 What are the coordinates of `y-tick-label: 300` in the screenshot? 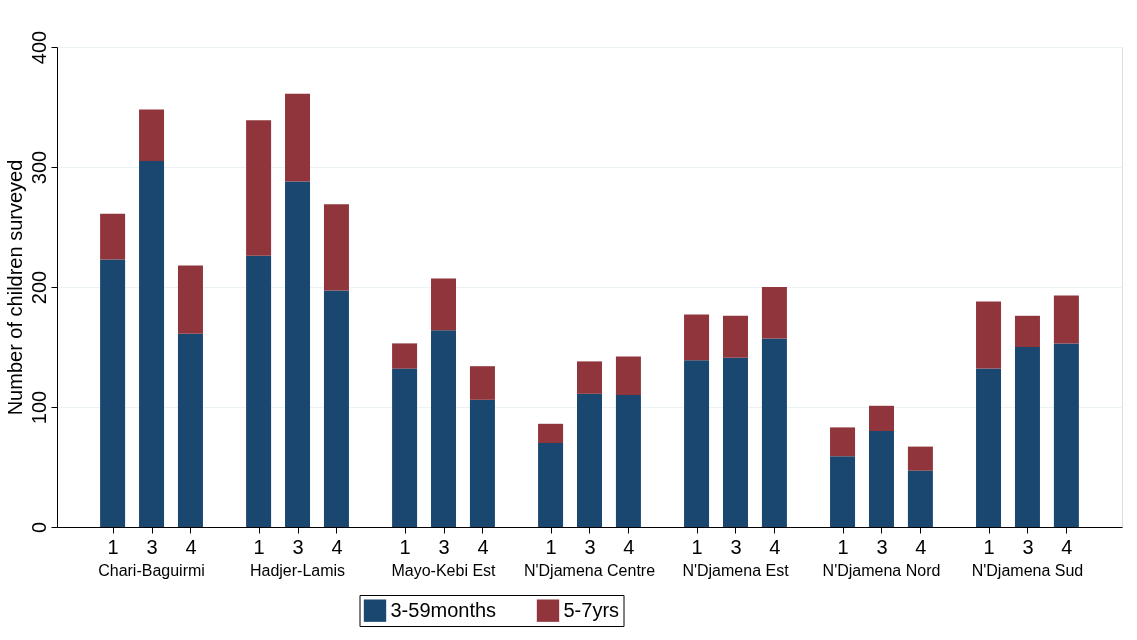 It's located at (38, 167).